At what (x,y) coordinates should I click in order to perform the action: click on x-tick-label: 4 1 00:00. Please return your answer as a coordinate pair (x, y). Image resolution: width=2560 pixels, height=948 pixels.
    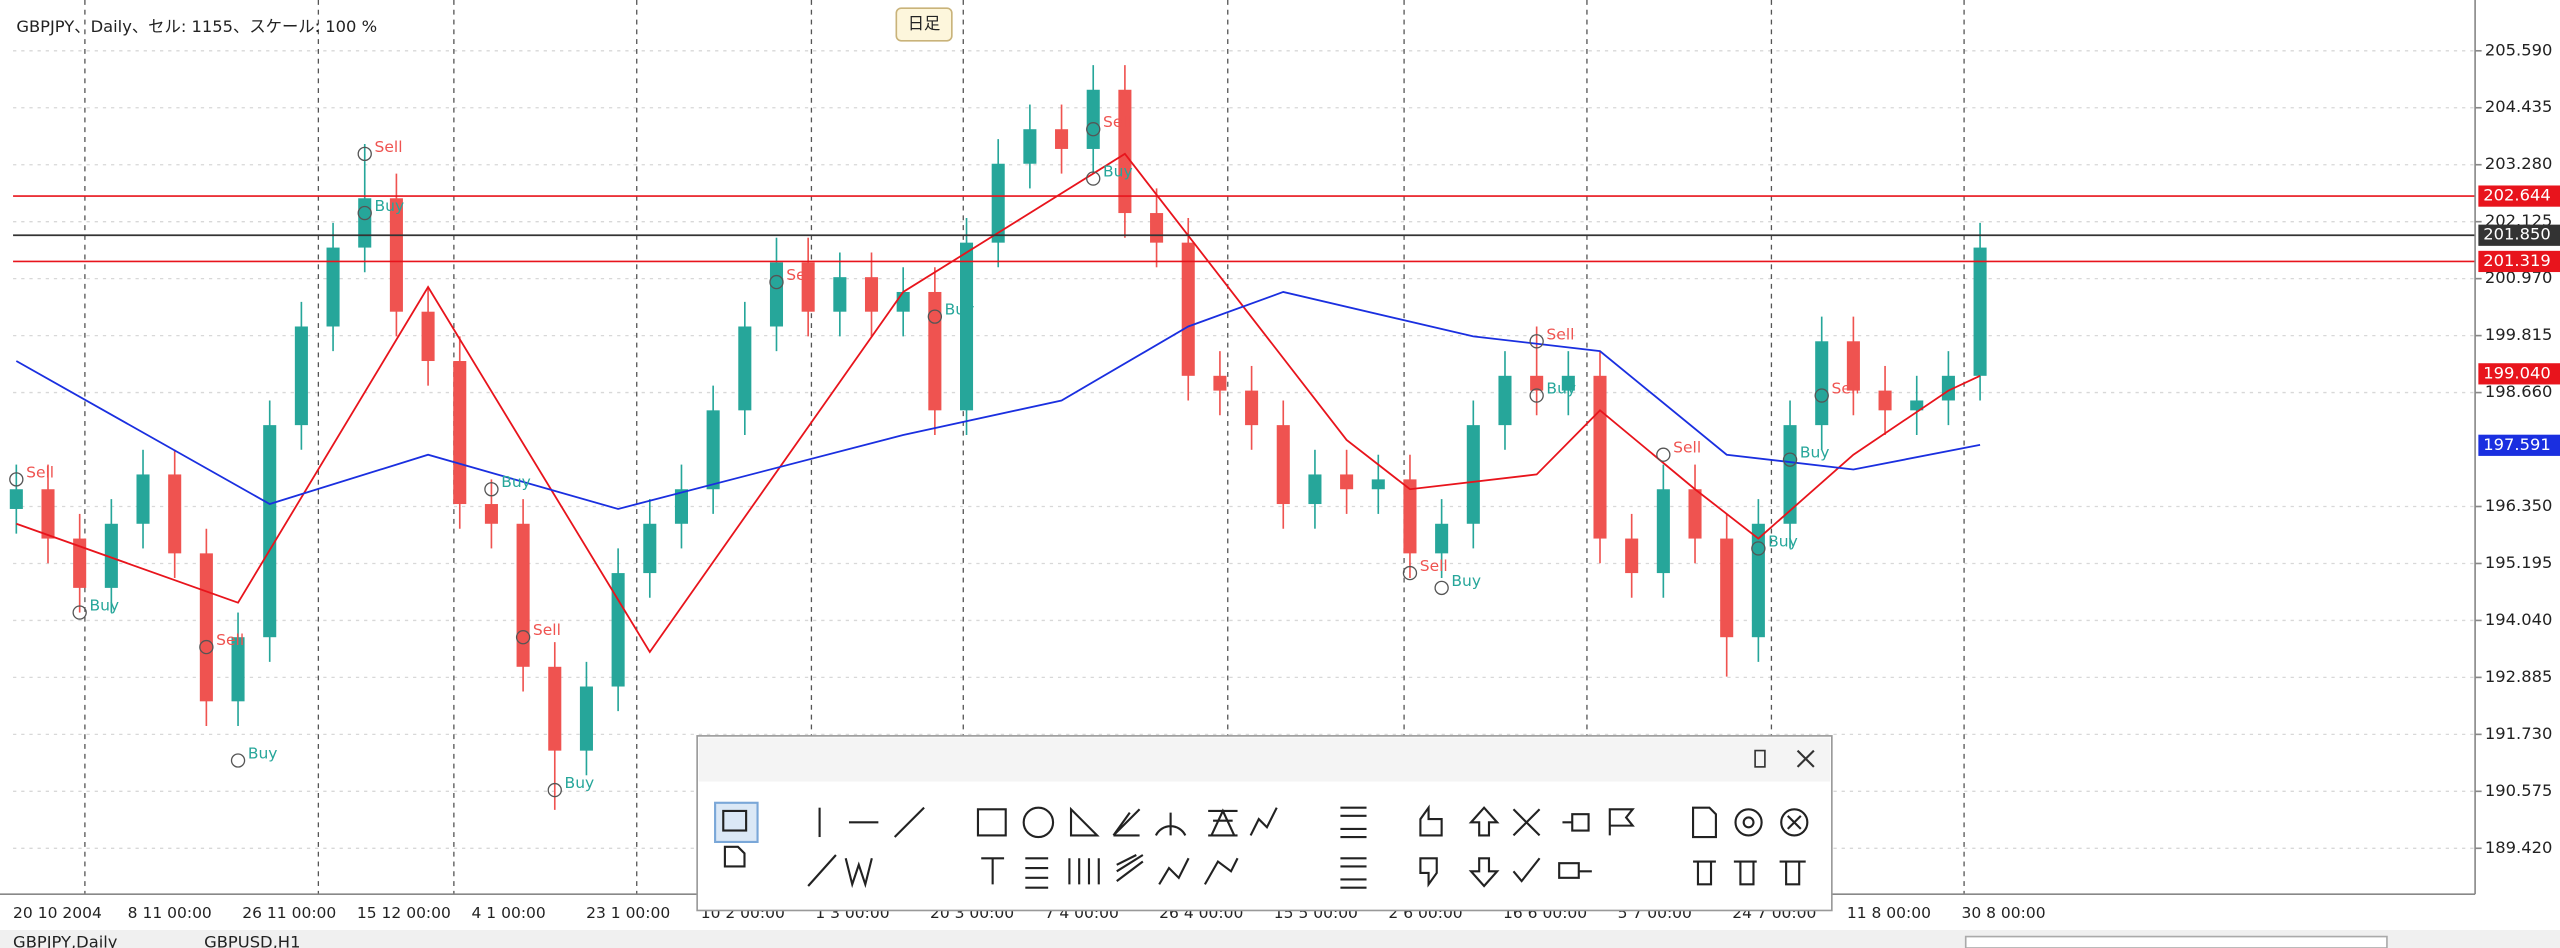
    Looking at the image, I should click on (509, 913).